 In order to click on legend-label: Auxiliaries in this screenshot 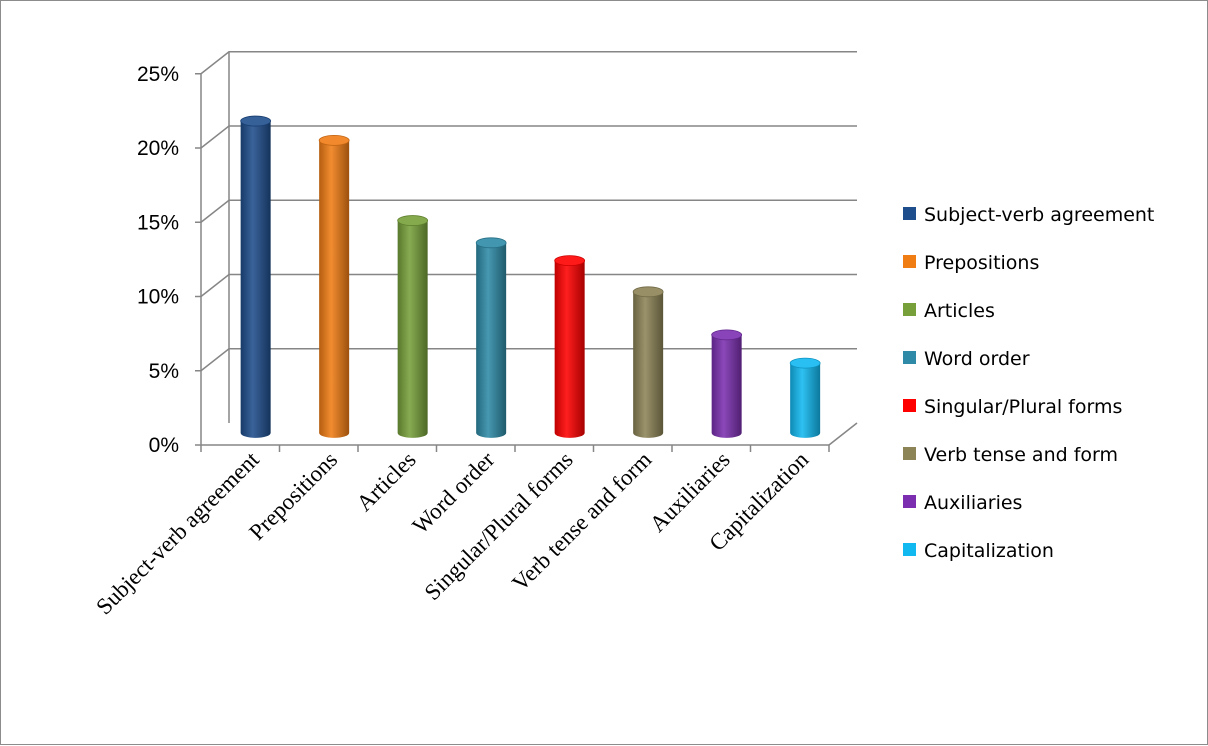, I will do `click(973, 503)`.